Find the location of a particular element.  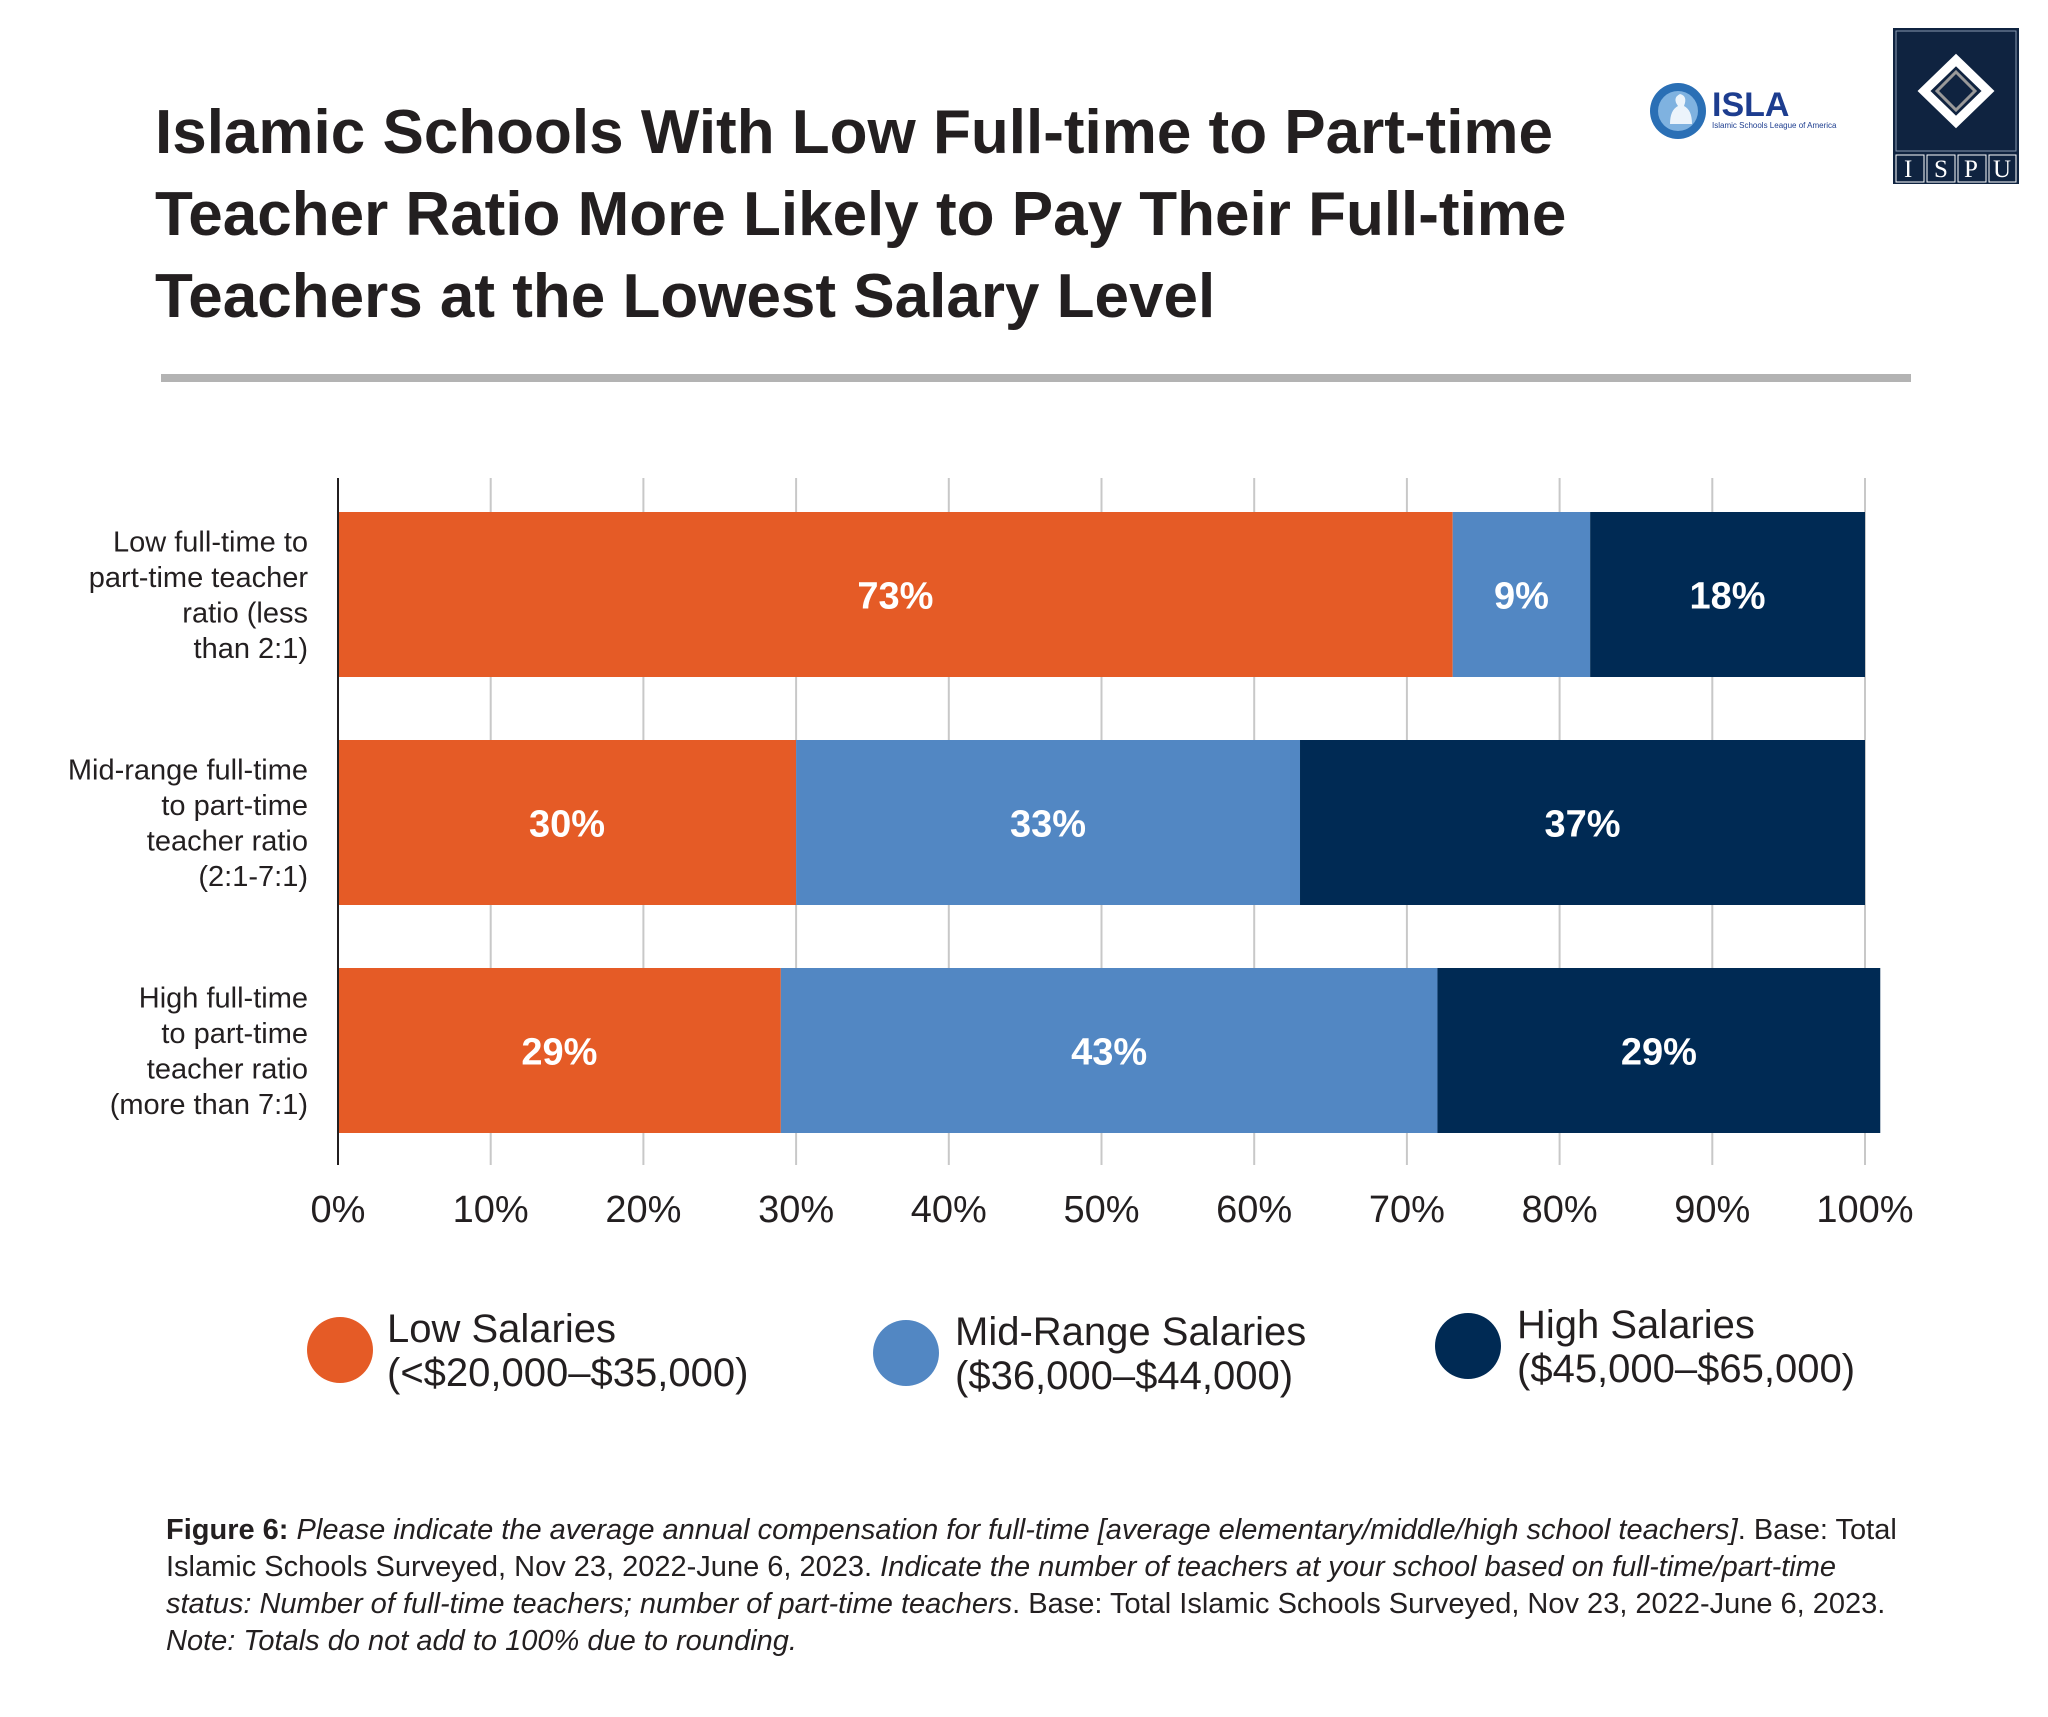

legend-range: (<$20,000–$35,000) is located at coordinates (567, 1373).